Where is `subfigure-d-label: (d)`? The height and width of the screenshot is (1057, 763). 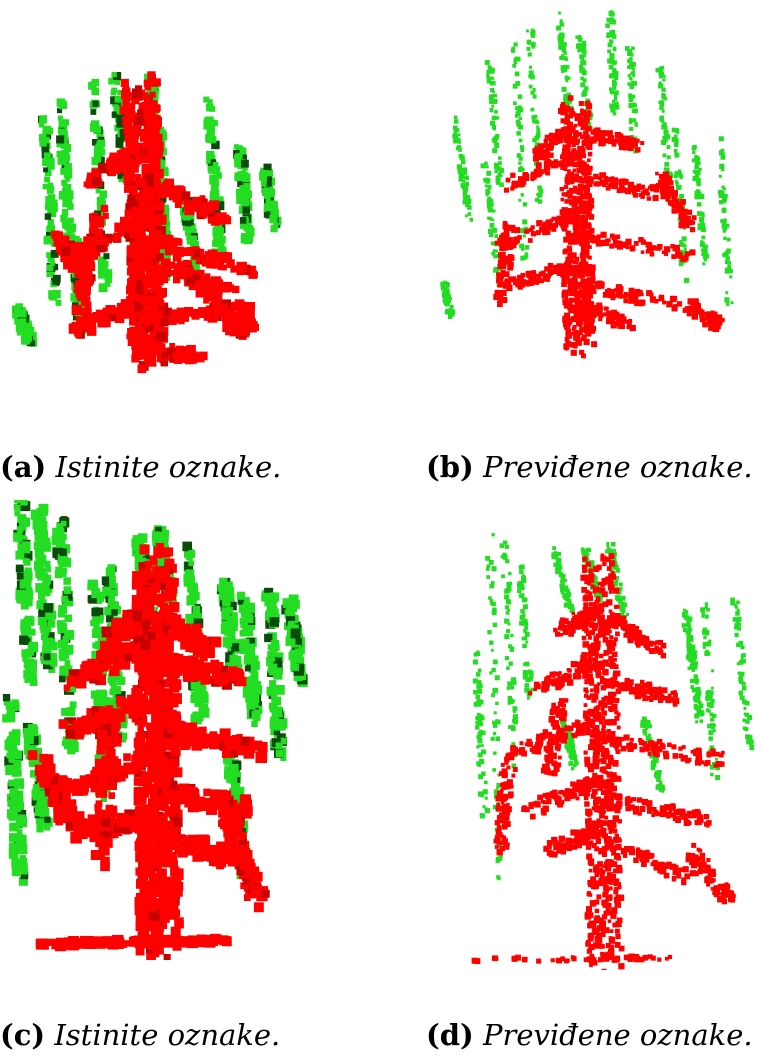
subfigure-d-label: (d) is located at coordinates (450, 1035).